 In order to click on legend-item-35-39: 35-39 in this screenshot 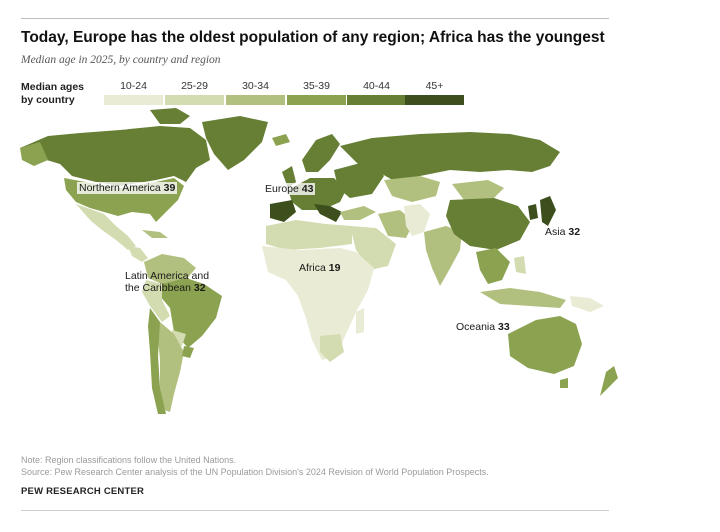, I will do `click(316, 92)`.